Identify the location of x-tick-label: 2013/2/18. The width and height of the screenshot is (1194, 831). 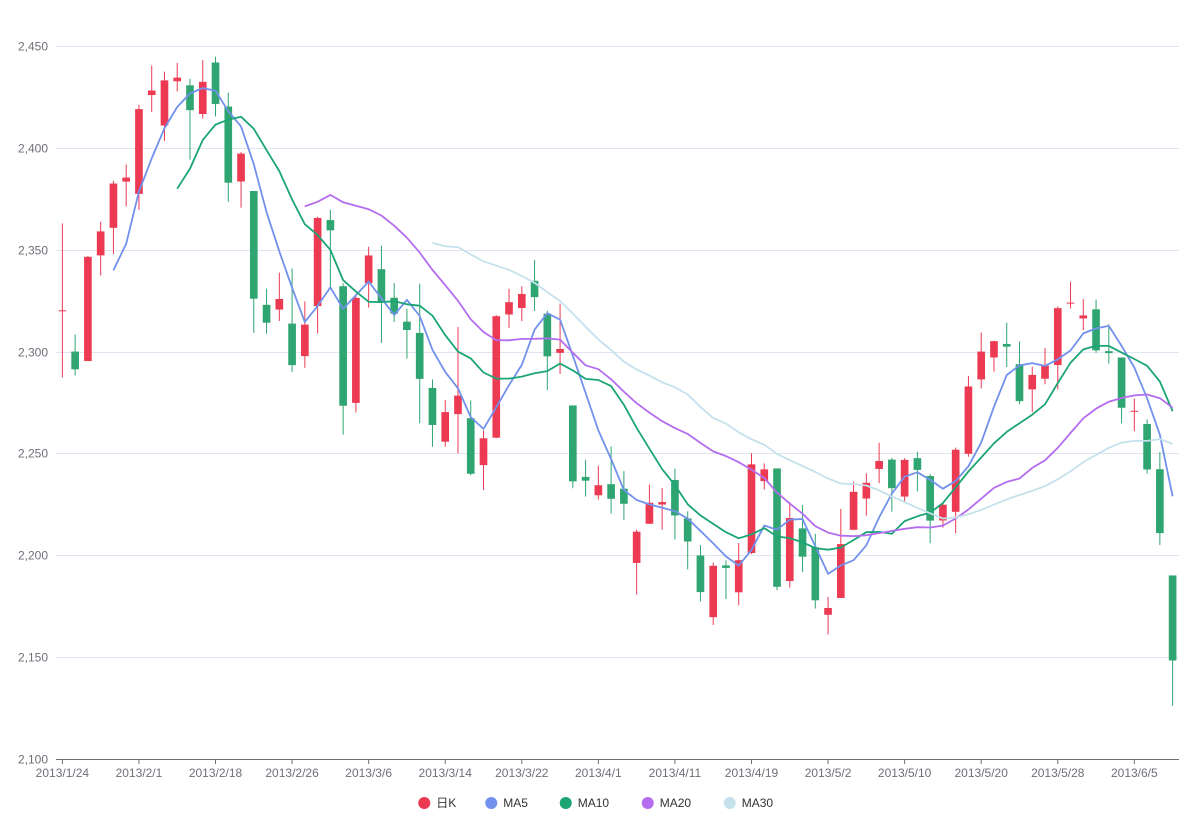
(216, 773).